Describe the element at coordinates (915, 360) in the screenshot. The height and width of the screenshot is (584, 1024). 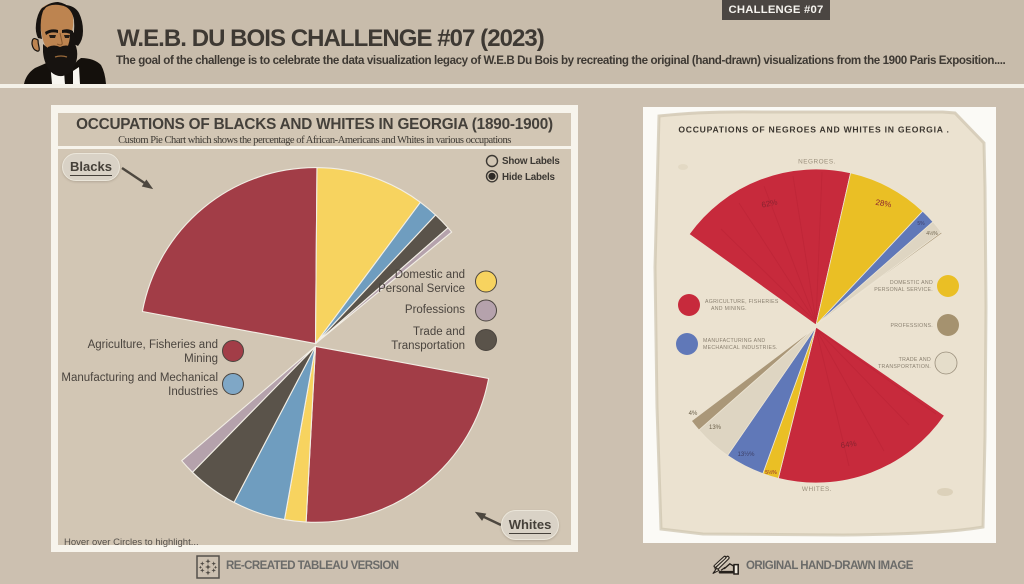
I see `svg-text: TRADE AND` at that location.